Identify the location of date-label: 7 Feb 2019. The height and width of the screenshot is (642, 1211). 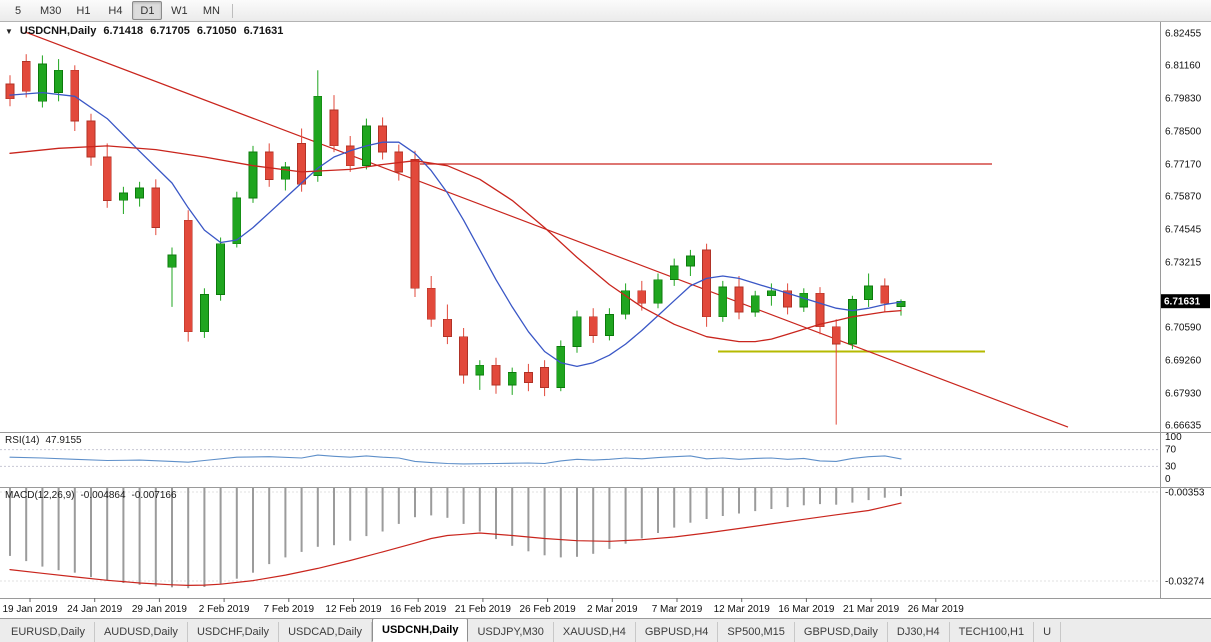
(288, 609).